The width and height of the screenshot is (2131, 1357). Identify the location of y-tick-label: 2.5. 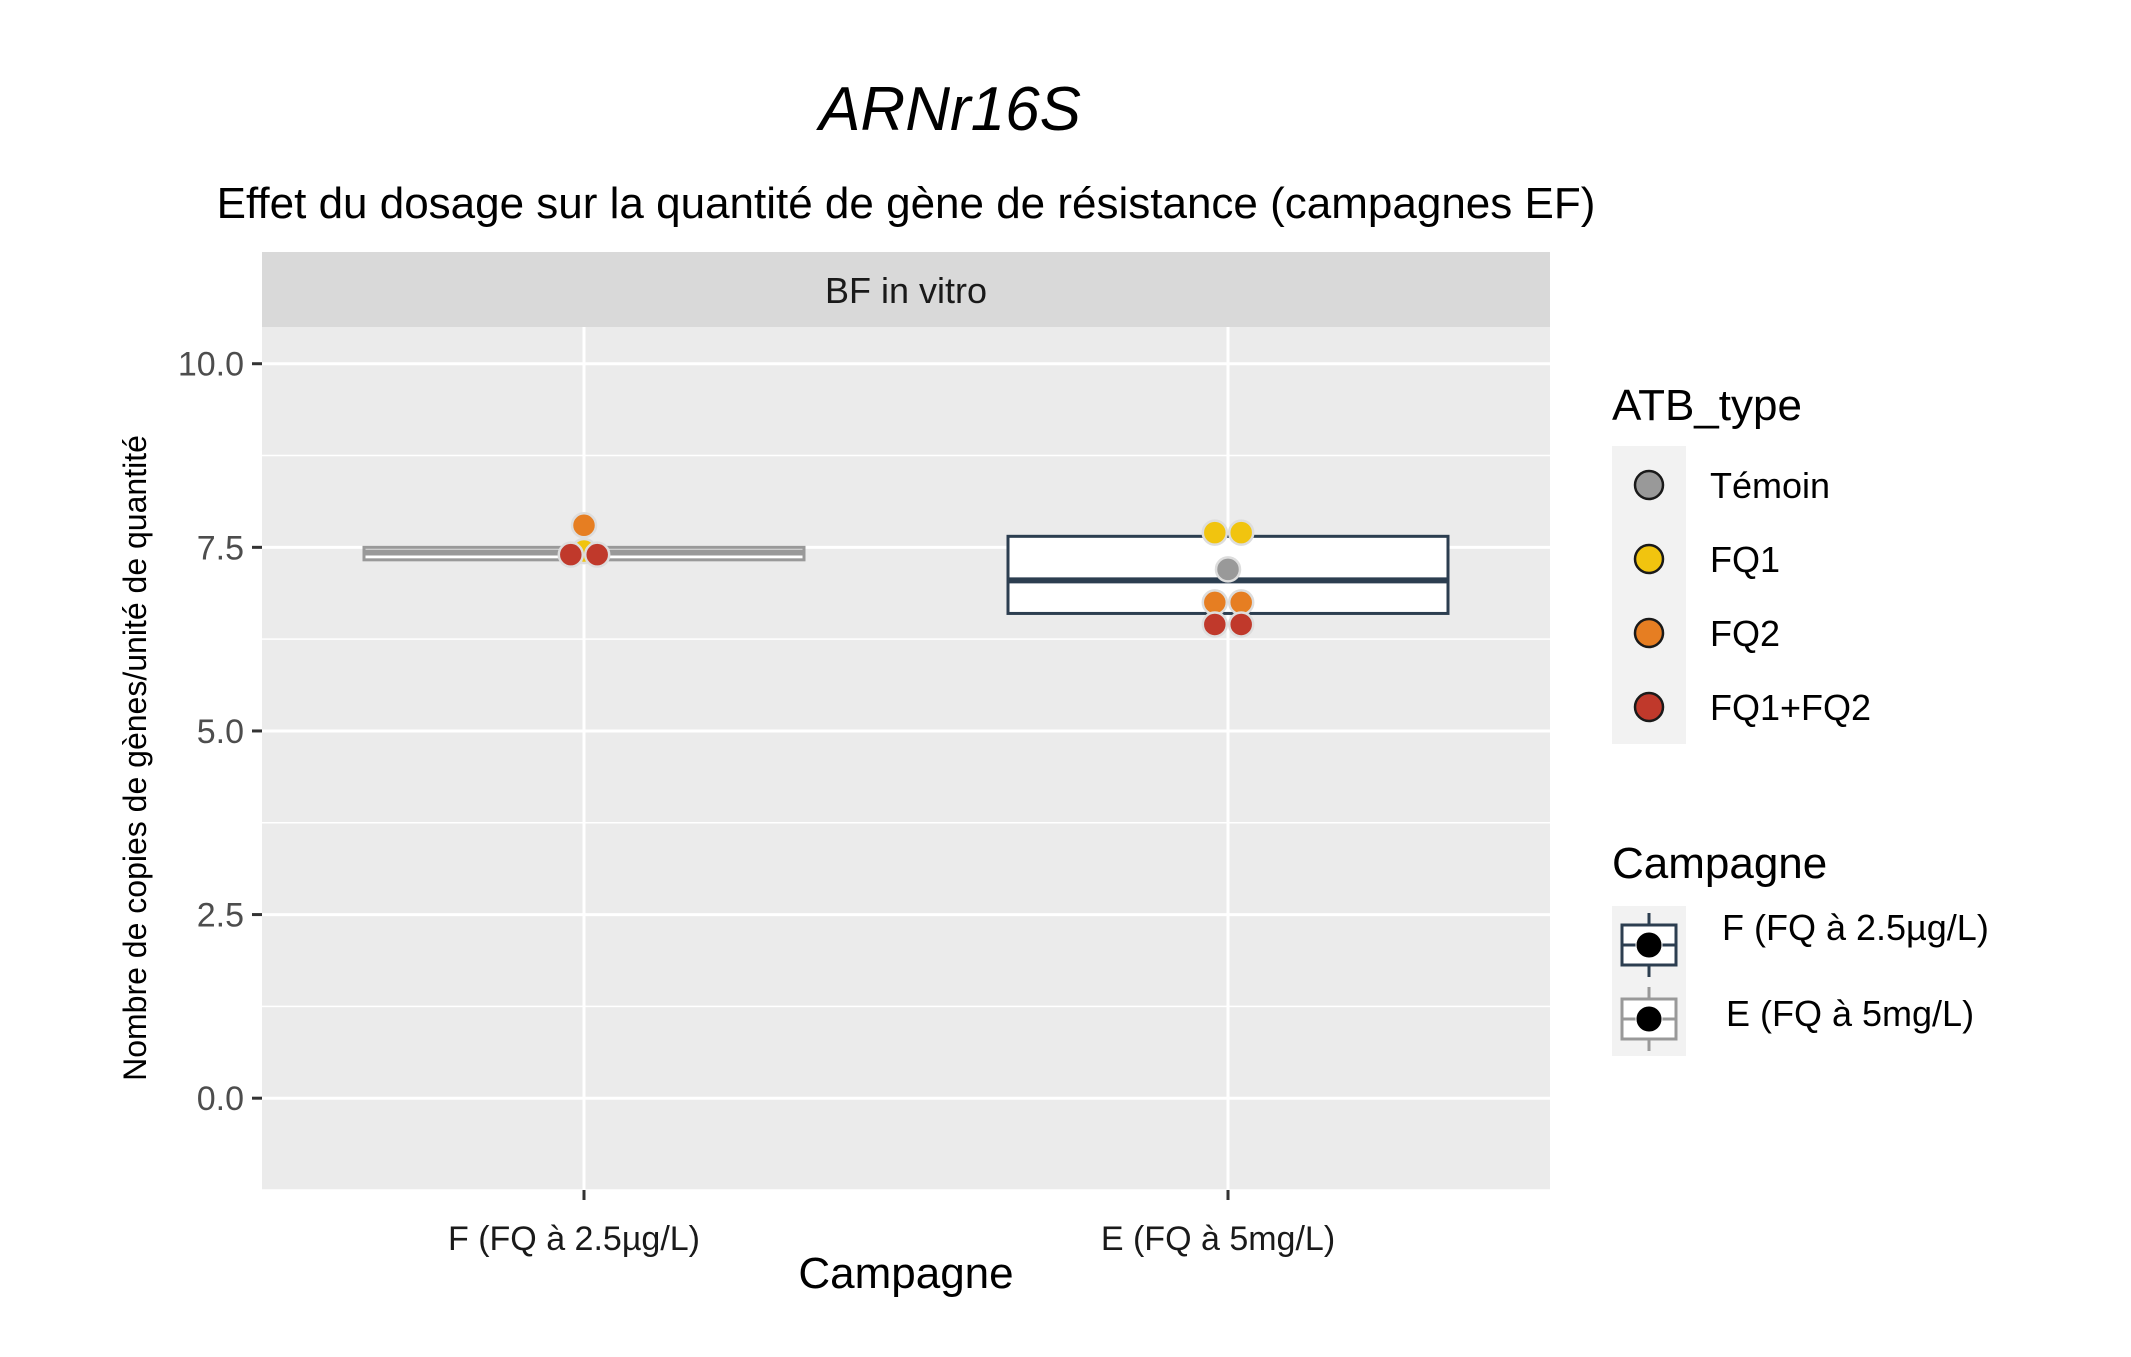
(220, 916).